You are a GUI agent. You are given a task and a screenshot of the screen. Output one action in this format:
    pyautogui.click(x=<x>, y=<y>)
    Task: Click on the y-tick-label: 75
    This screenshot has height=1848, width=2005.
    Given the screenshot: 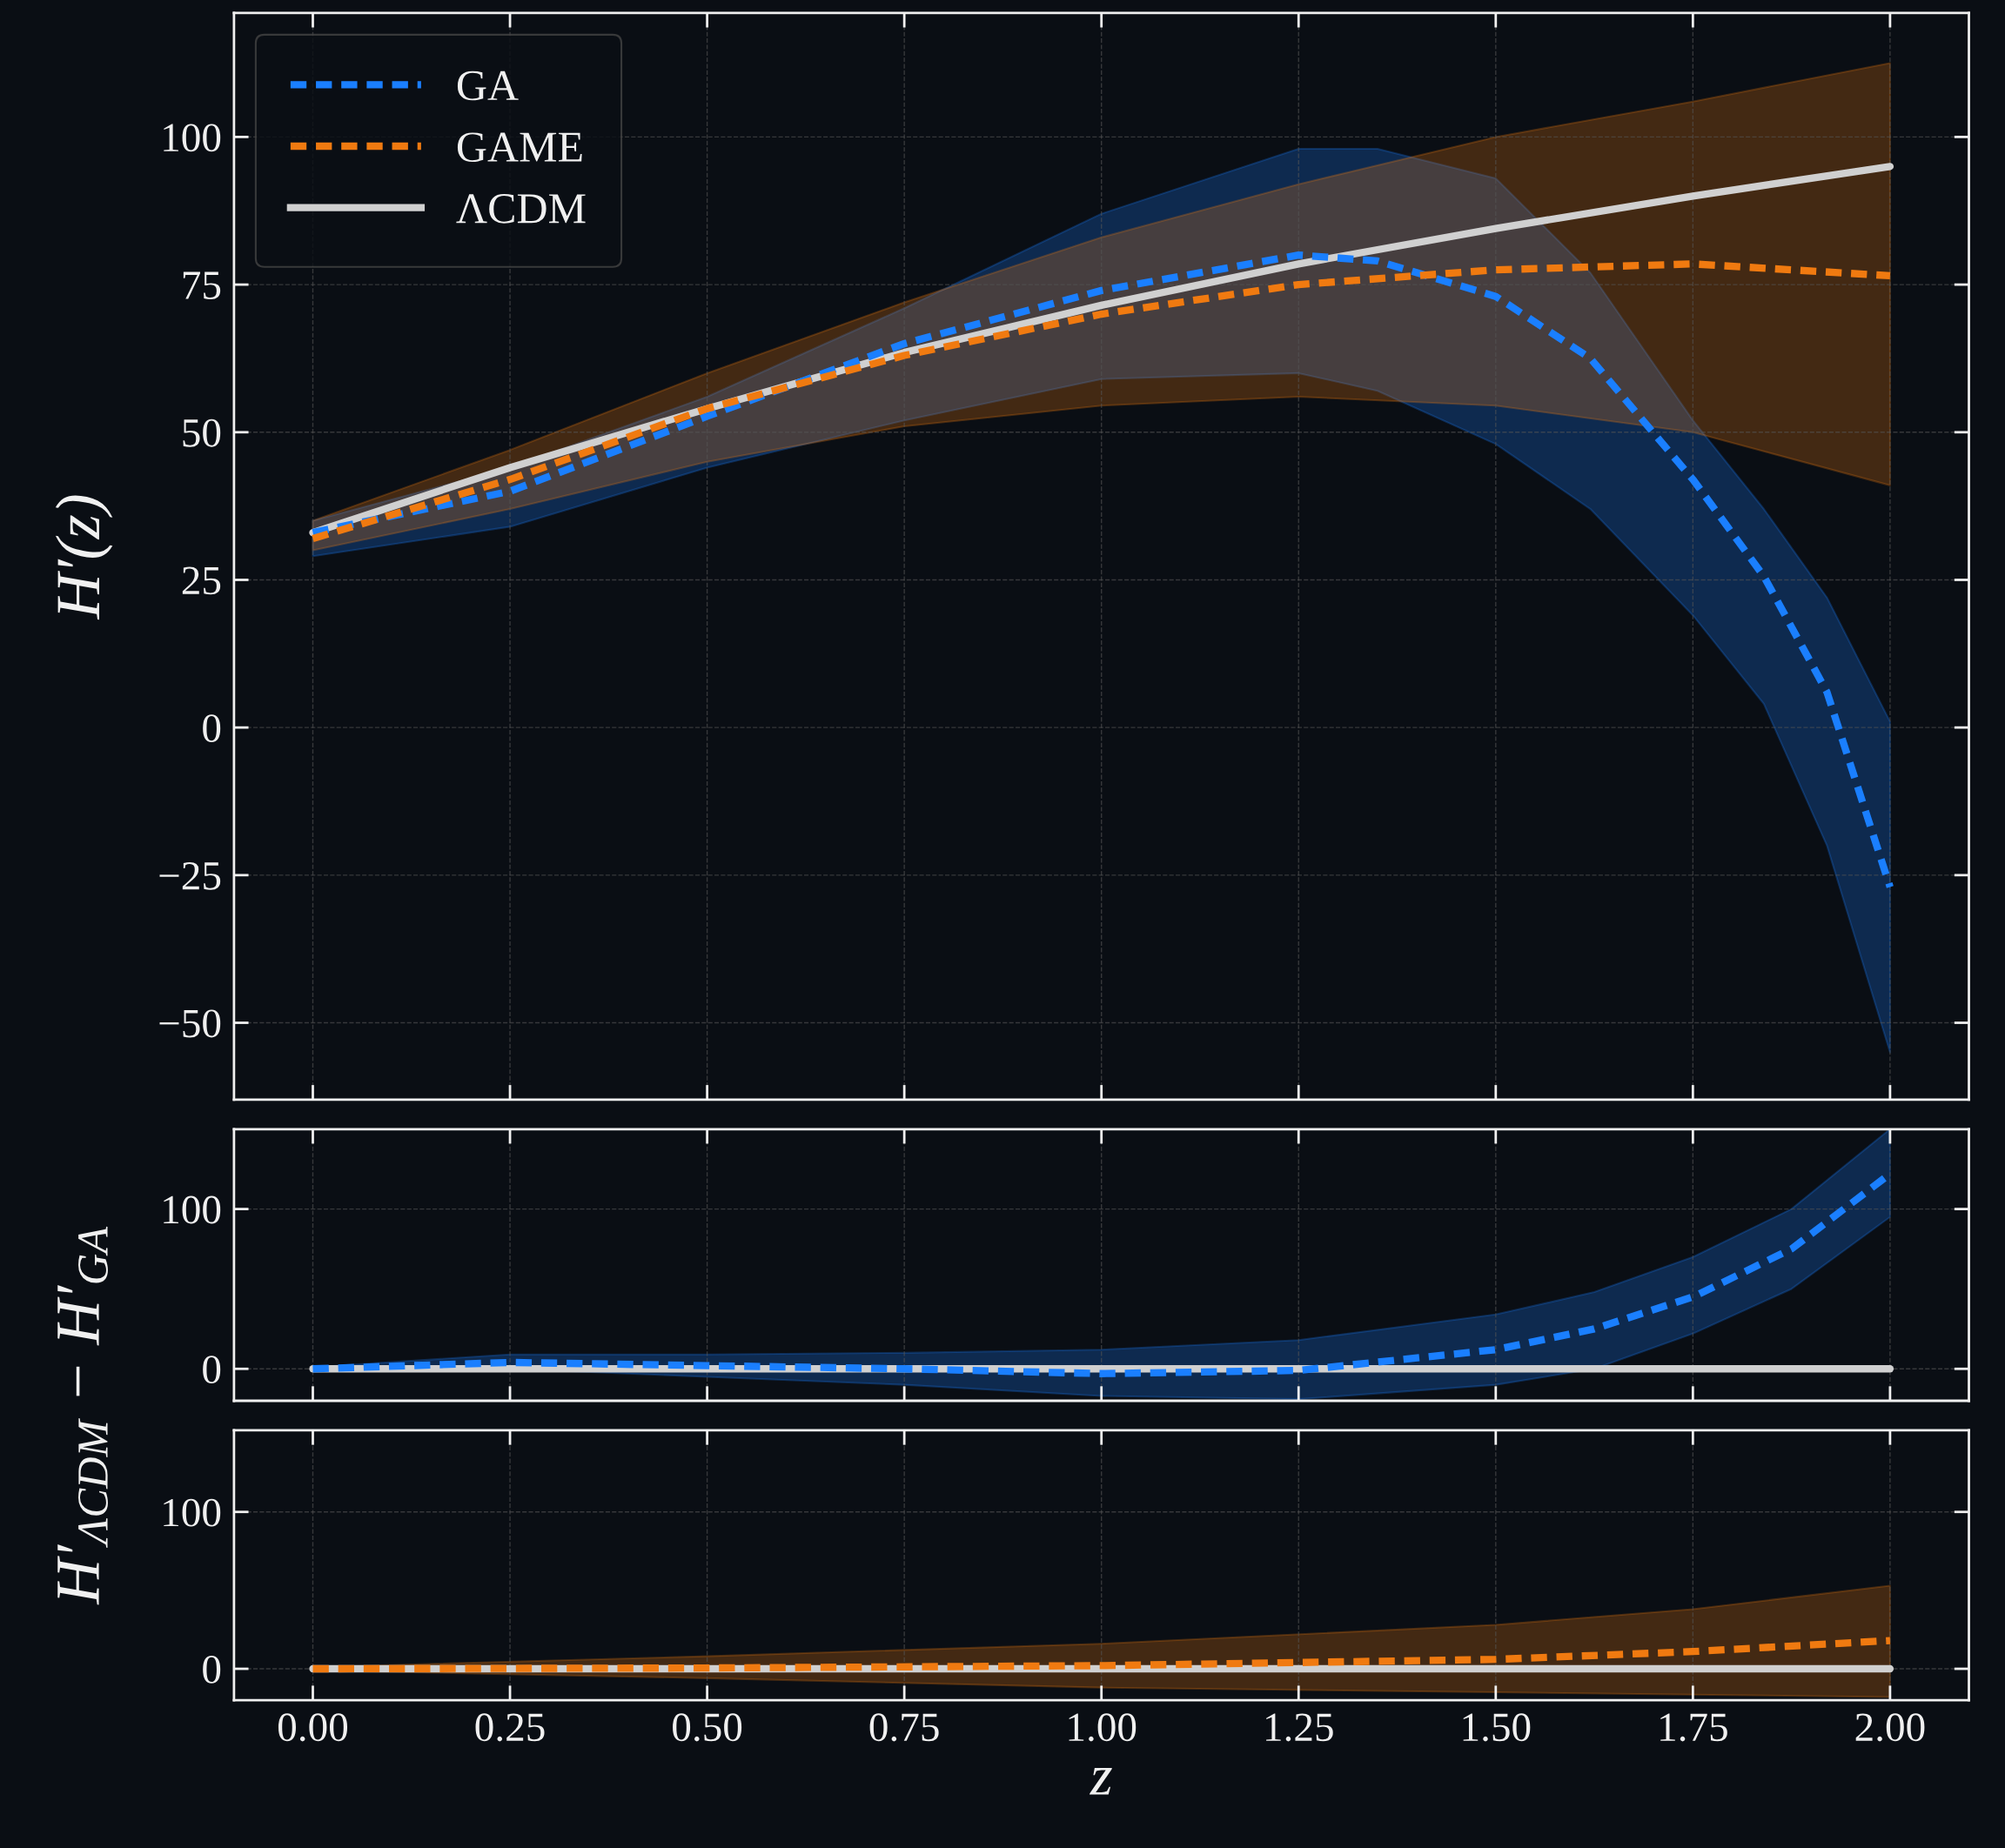 What is the action you would take?
    pyautogui.click(x=202, y=285)
    